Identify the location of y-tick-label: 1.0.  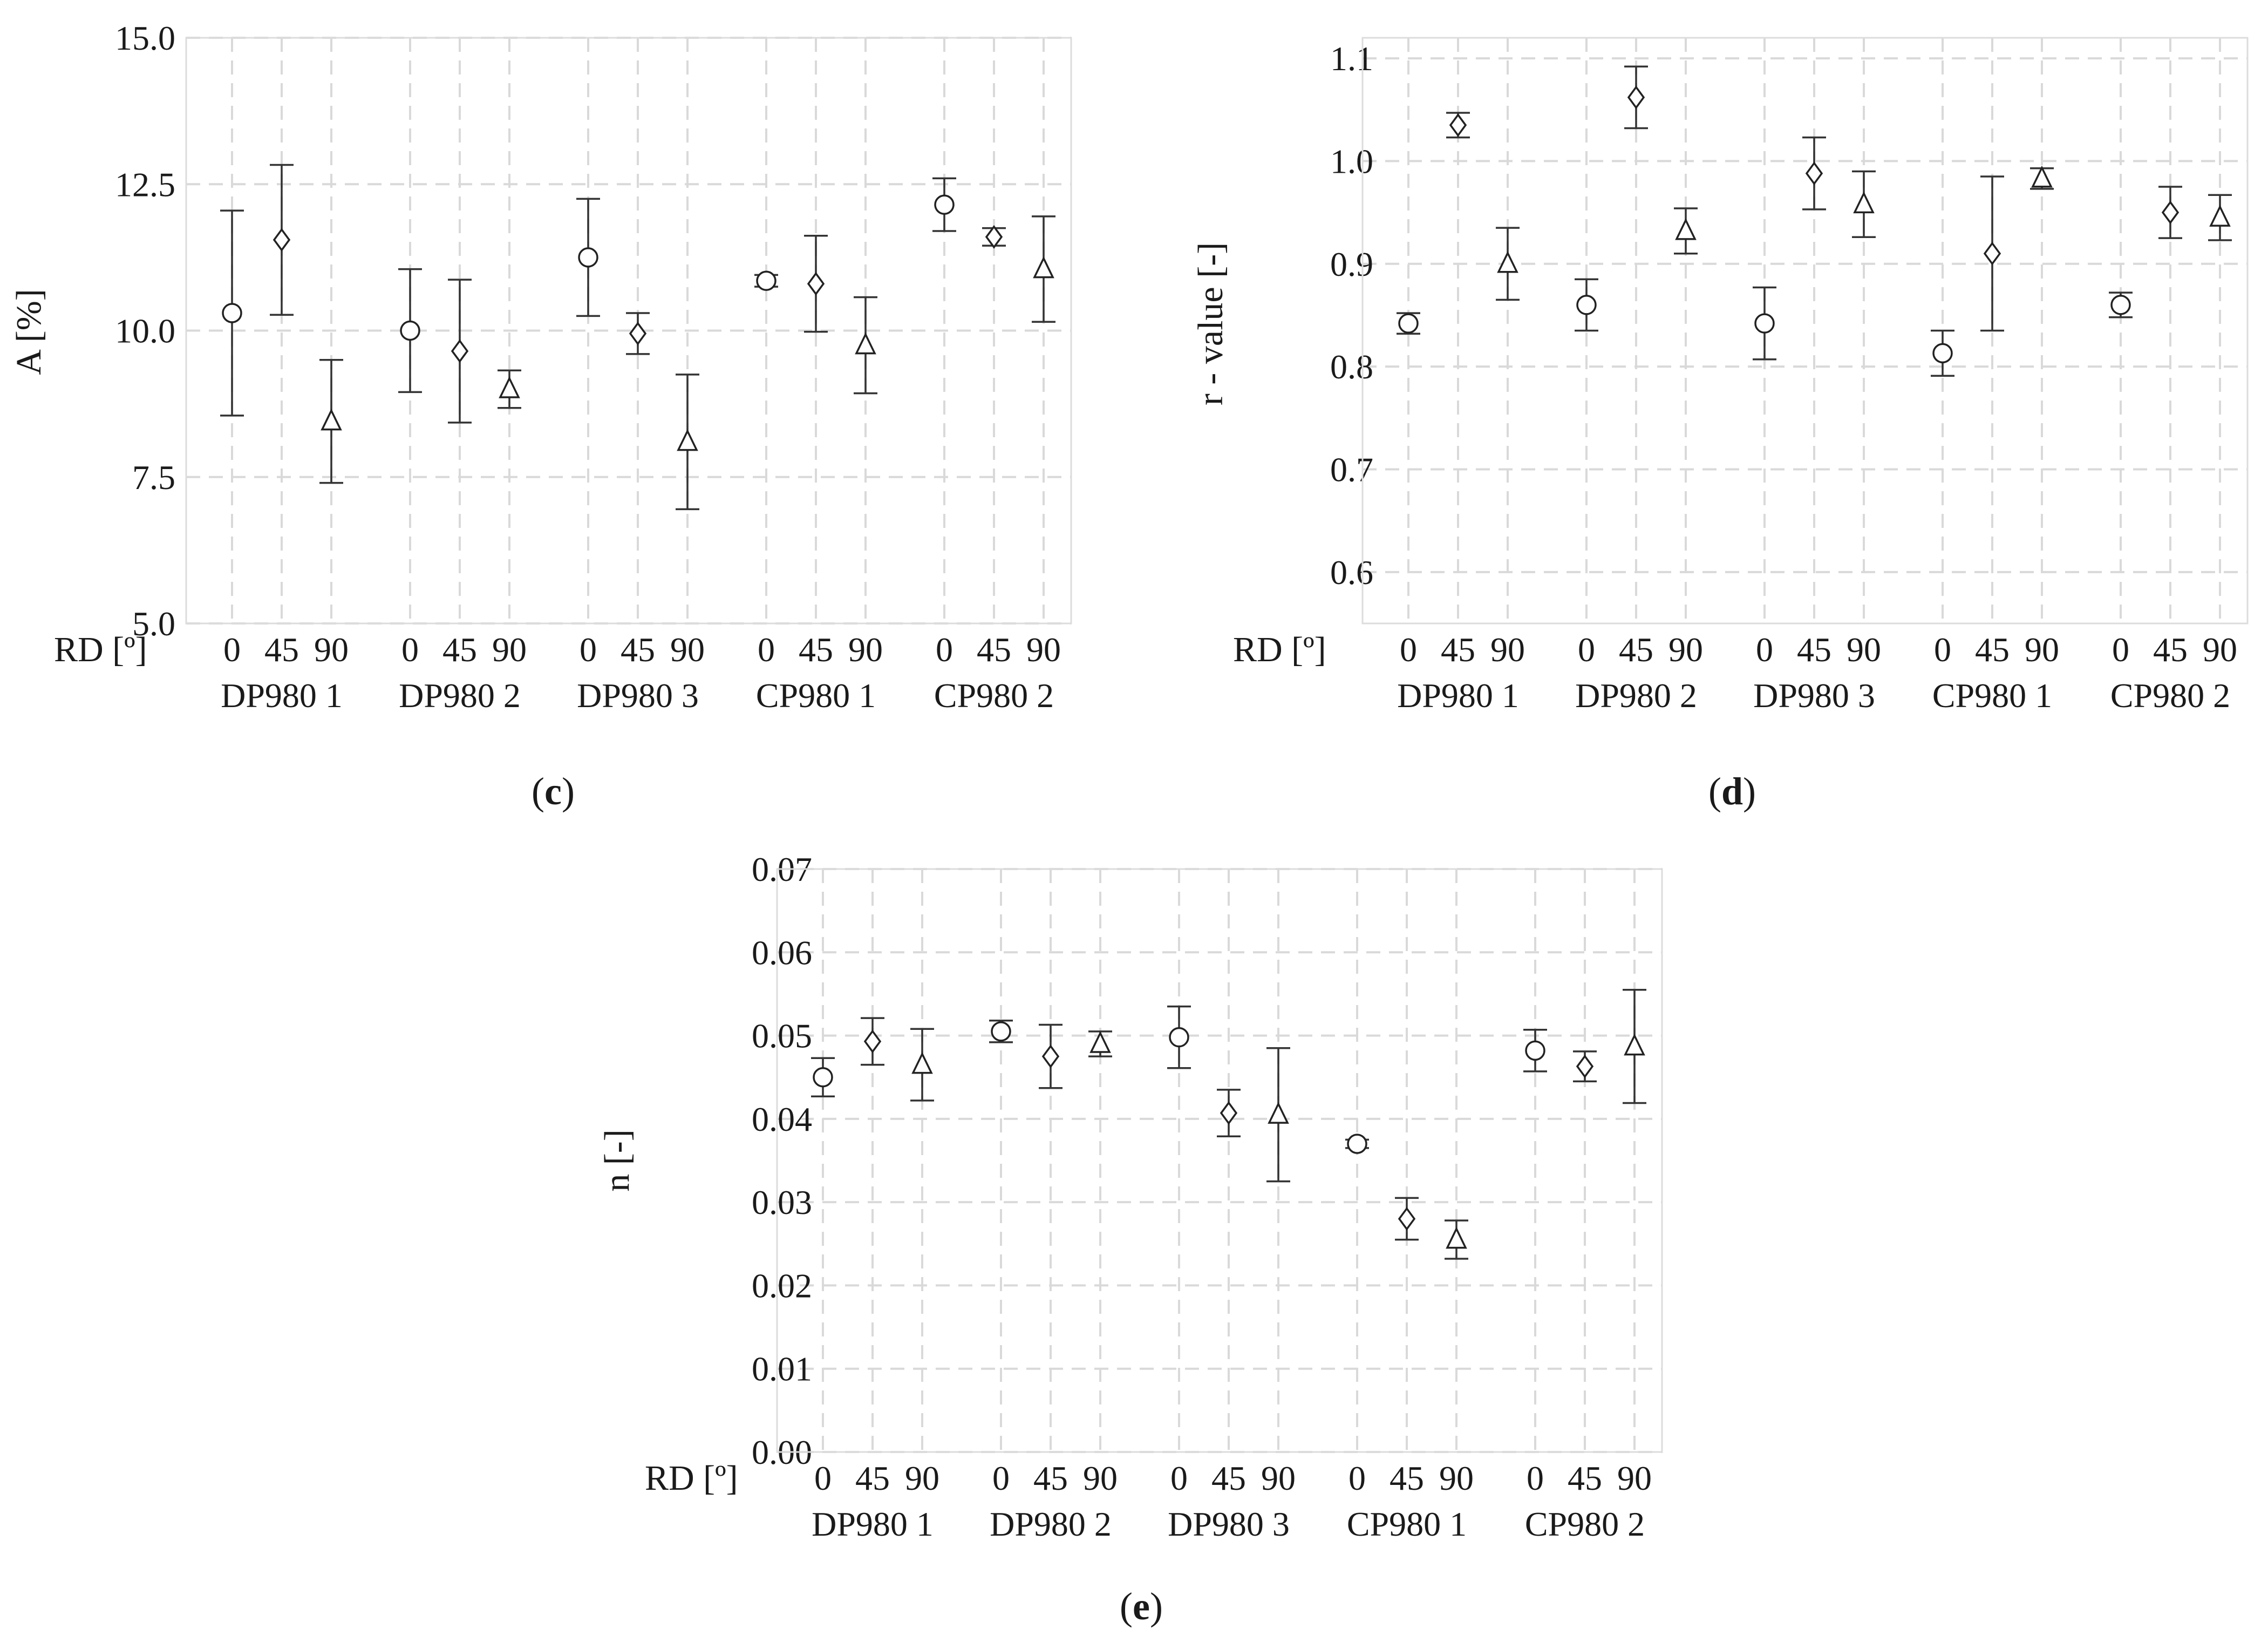
(1351, 161).